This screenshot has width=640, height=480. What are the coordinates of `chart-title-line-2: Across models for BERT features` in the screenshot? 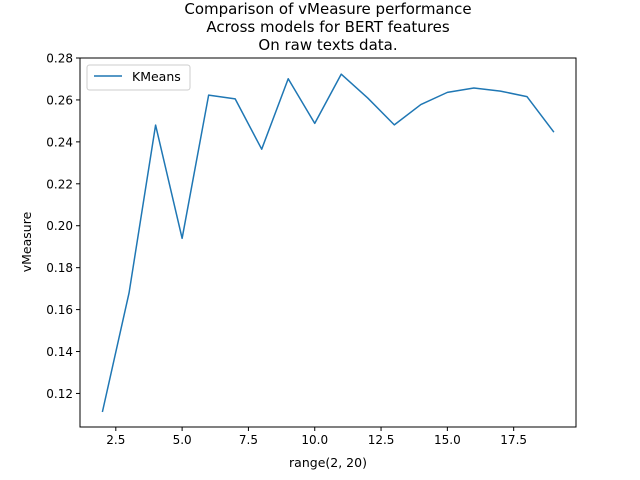 It's located at (328, 27).